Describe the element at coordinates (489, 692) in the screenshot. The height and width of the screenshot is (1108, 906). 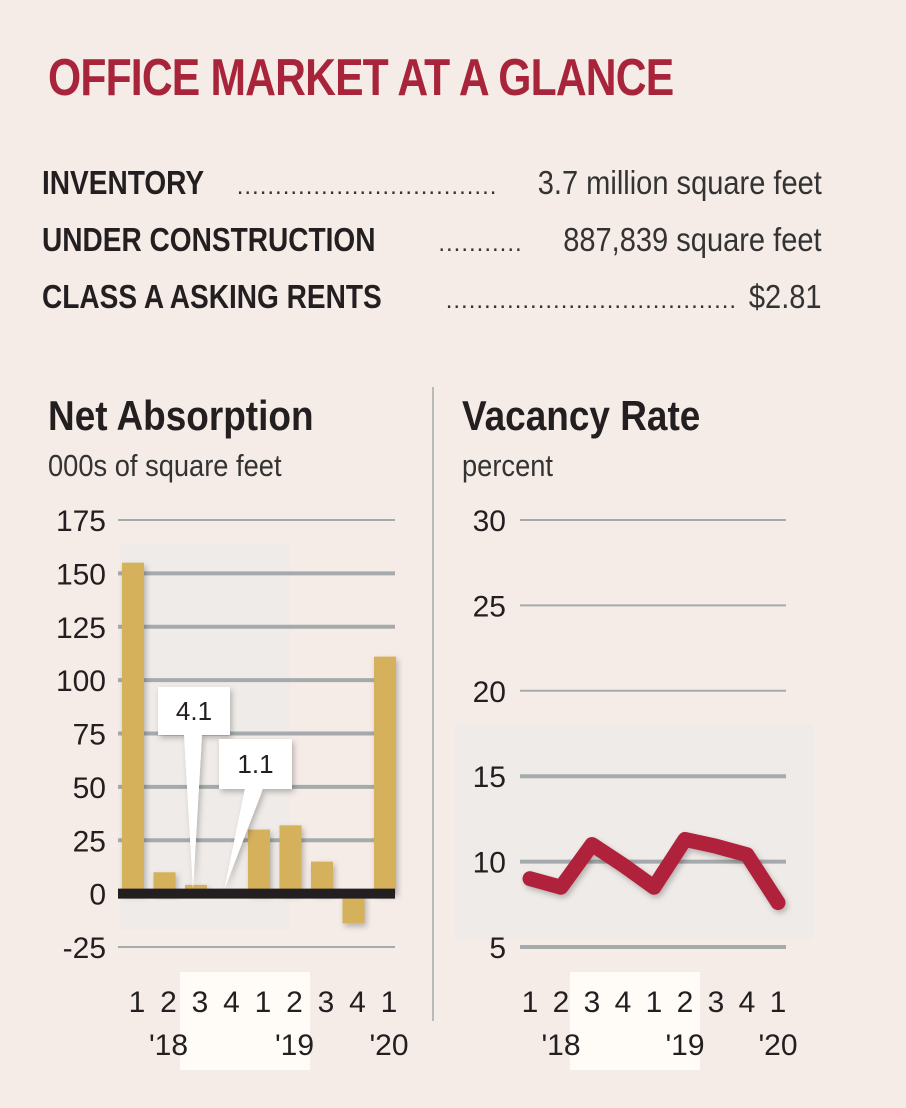
I see `y-tick-label: 20` at that location.